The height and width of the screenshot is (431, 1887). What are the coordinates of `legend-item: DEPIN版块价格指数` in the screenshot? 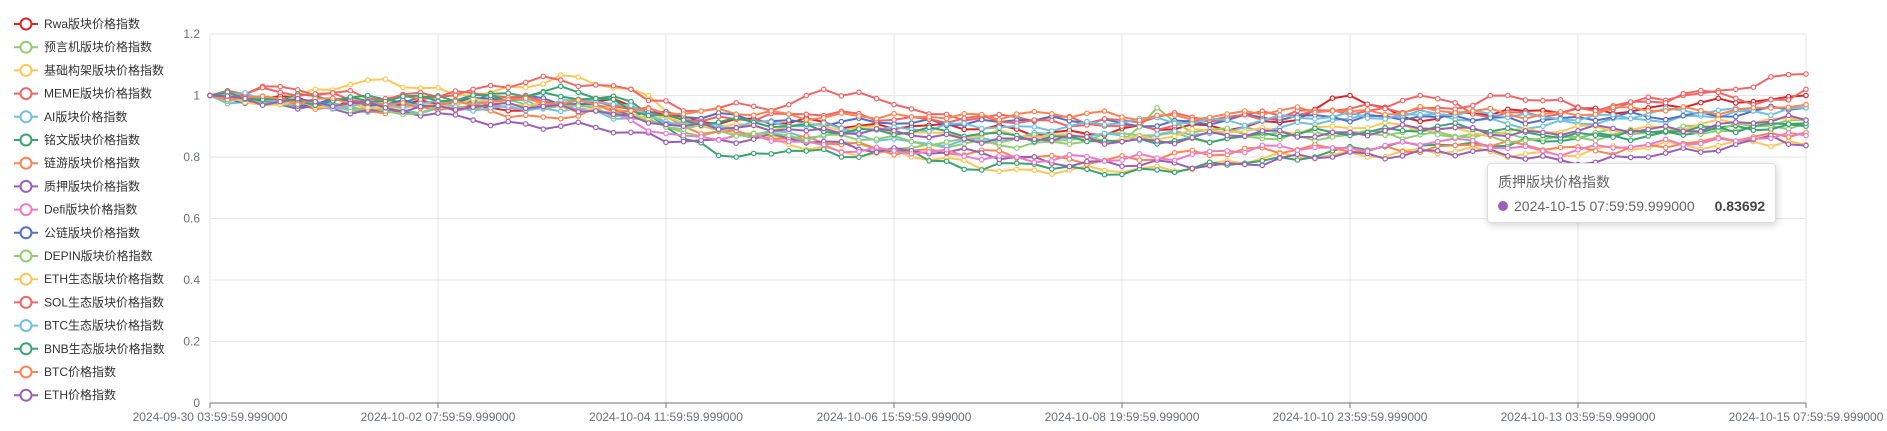 It's located at (83, 255).